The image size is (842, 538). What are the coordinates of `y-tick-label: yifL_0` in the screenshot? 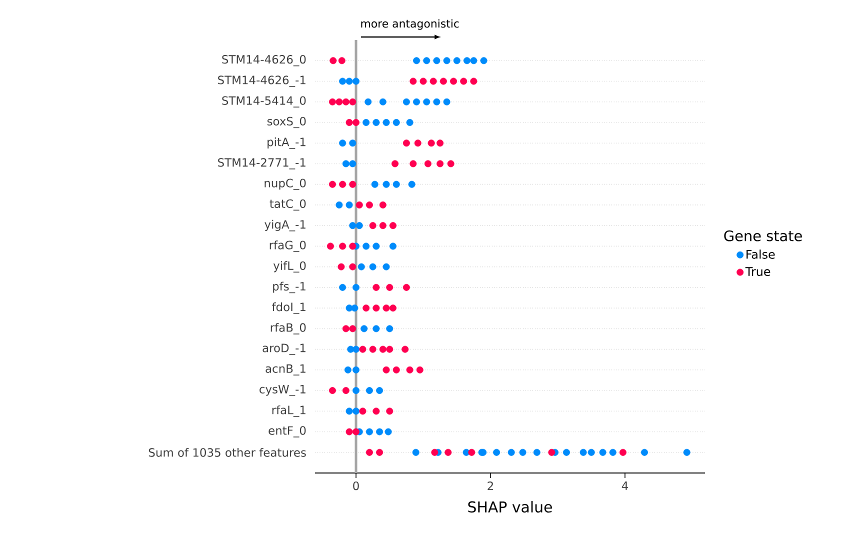 It's located at (289, 267).